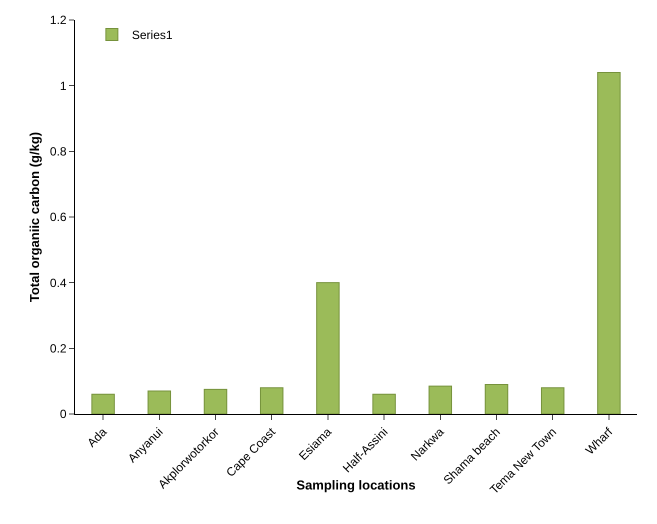 This screenshot has width=657, height=524. What do you see at coordinates (34, 217) in the screenshot?
I see `y-axis-title: Total organiic carbon (g/kg)` at bounding box center [34, 217].